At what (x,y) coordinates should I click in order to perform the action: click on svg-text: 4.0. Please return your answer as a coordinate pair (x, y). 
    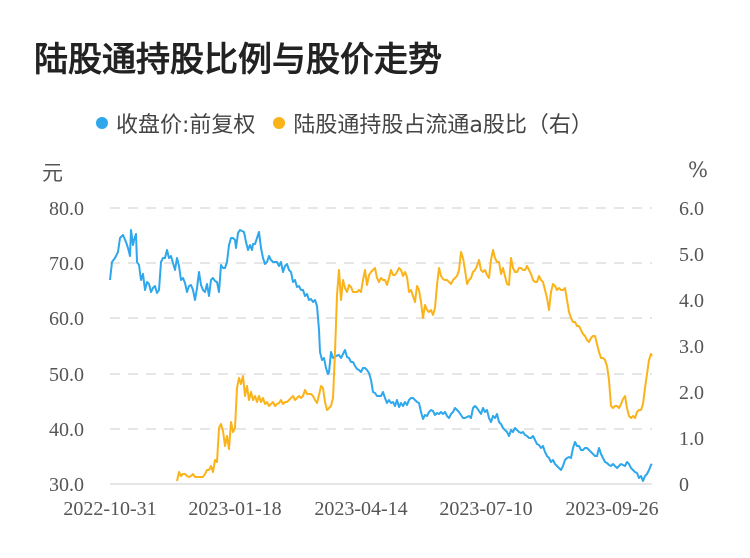
    Looking at the image, I should click on (691, 301).